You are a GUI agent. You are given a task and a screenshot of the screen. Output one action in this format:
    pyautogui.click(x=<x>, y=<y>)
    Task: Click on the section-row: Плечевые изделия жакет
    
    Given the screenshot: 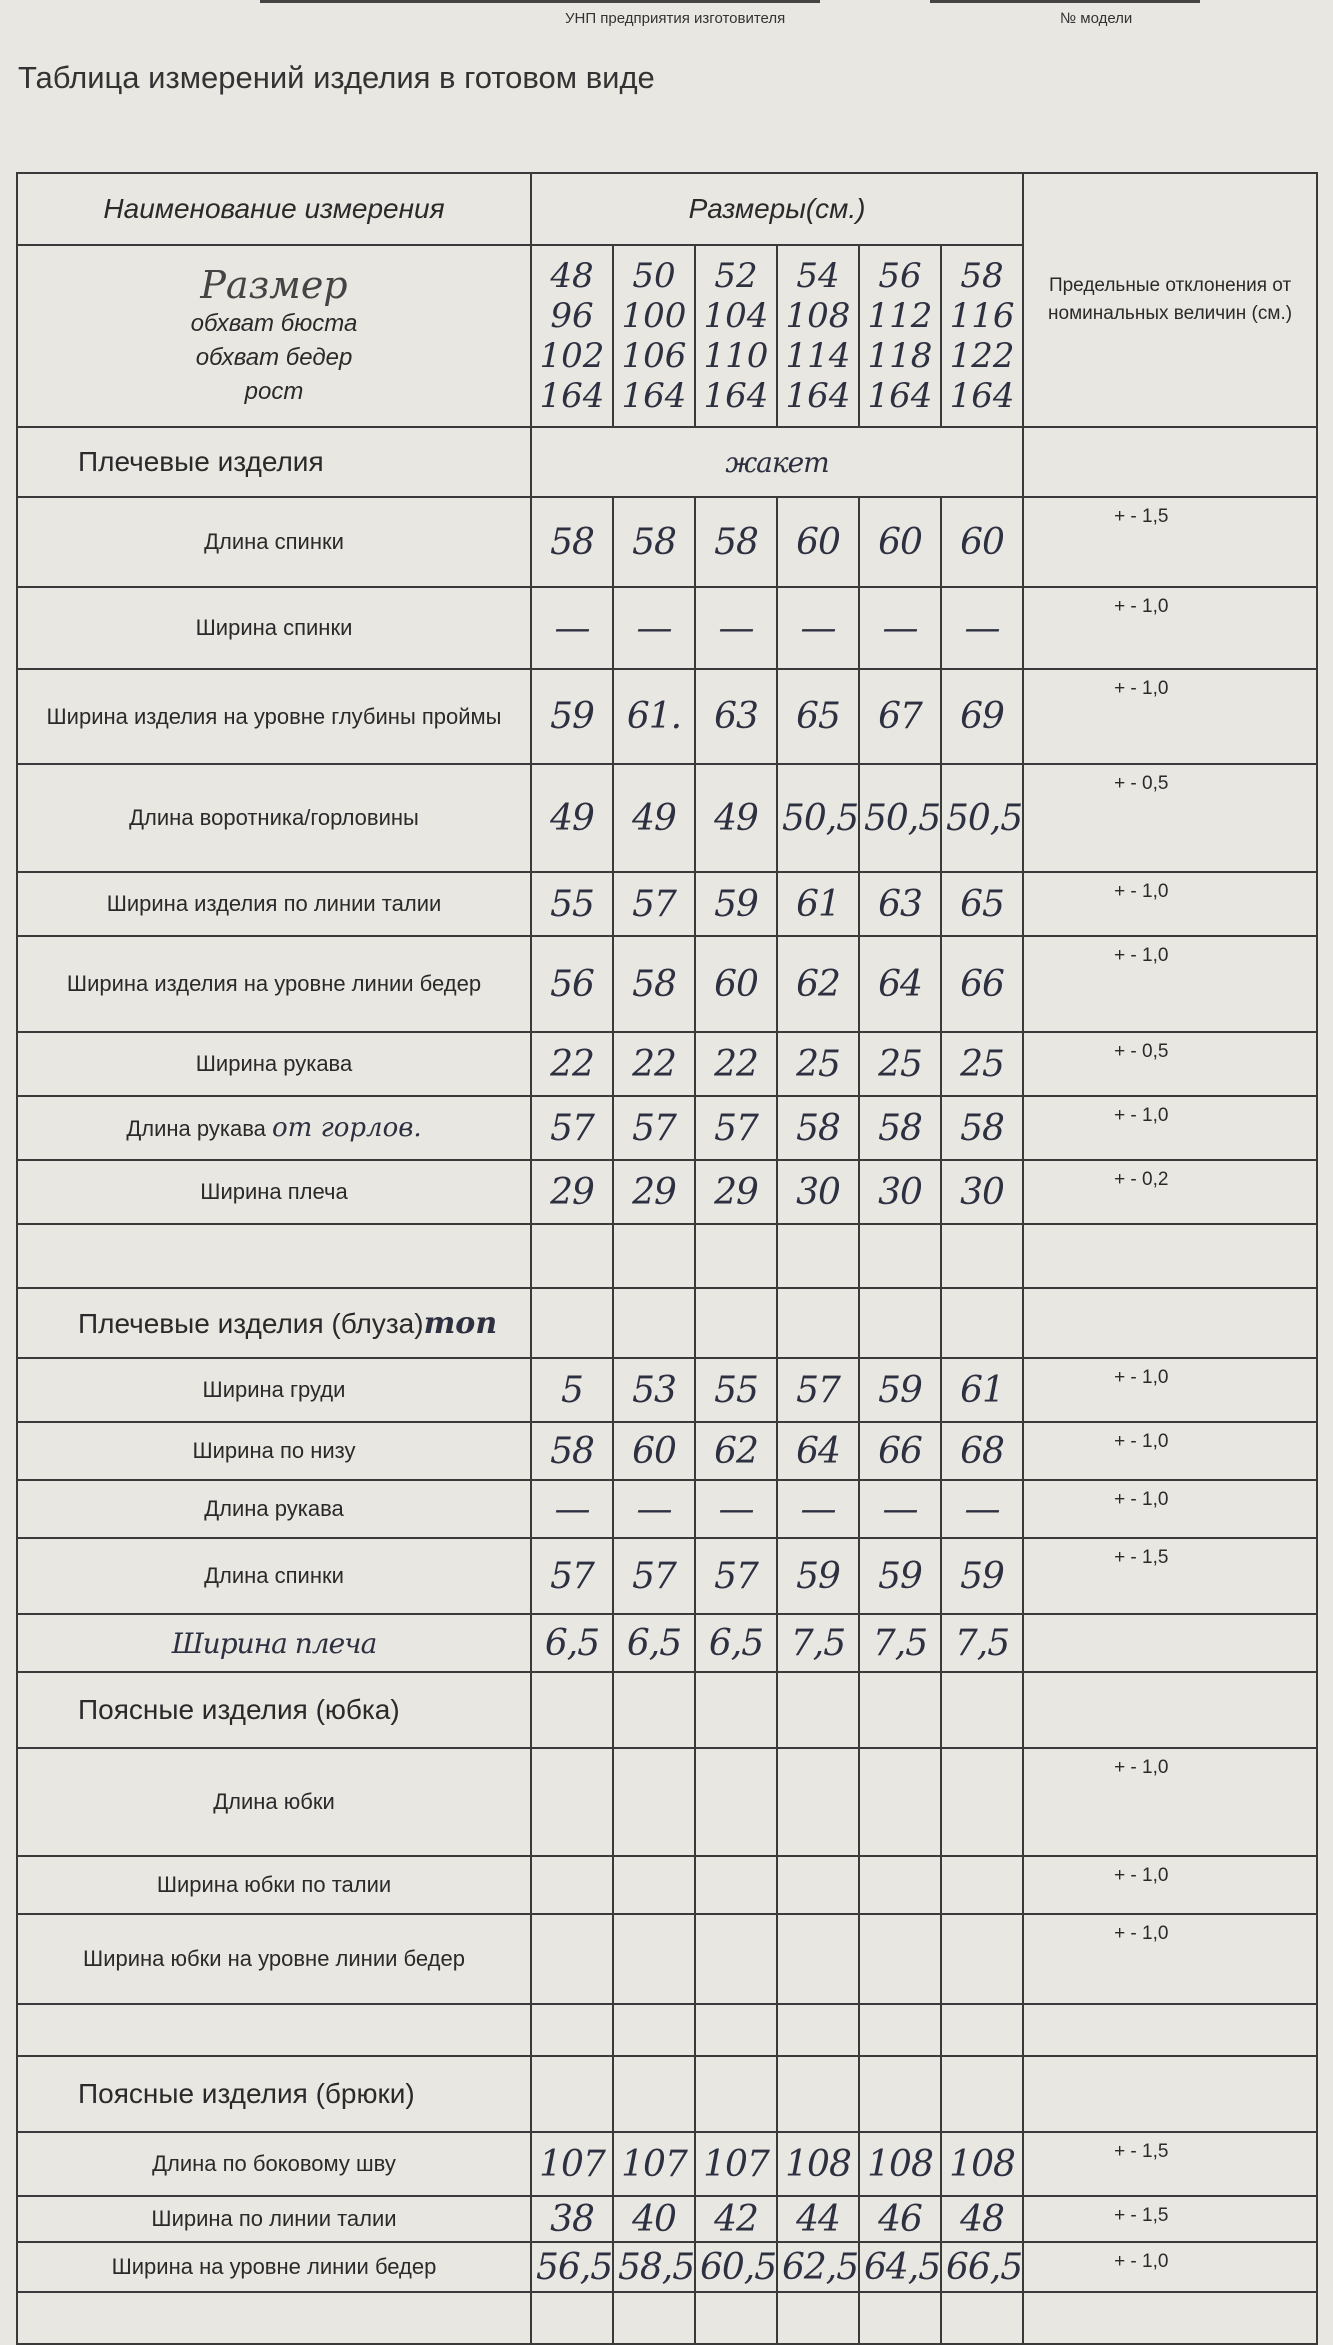 What is the action you would take?
    pyautogui.click(x=667, y=462)
    